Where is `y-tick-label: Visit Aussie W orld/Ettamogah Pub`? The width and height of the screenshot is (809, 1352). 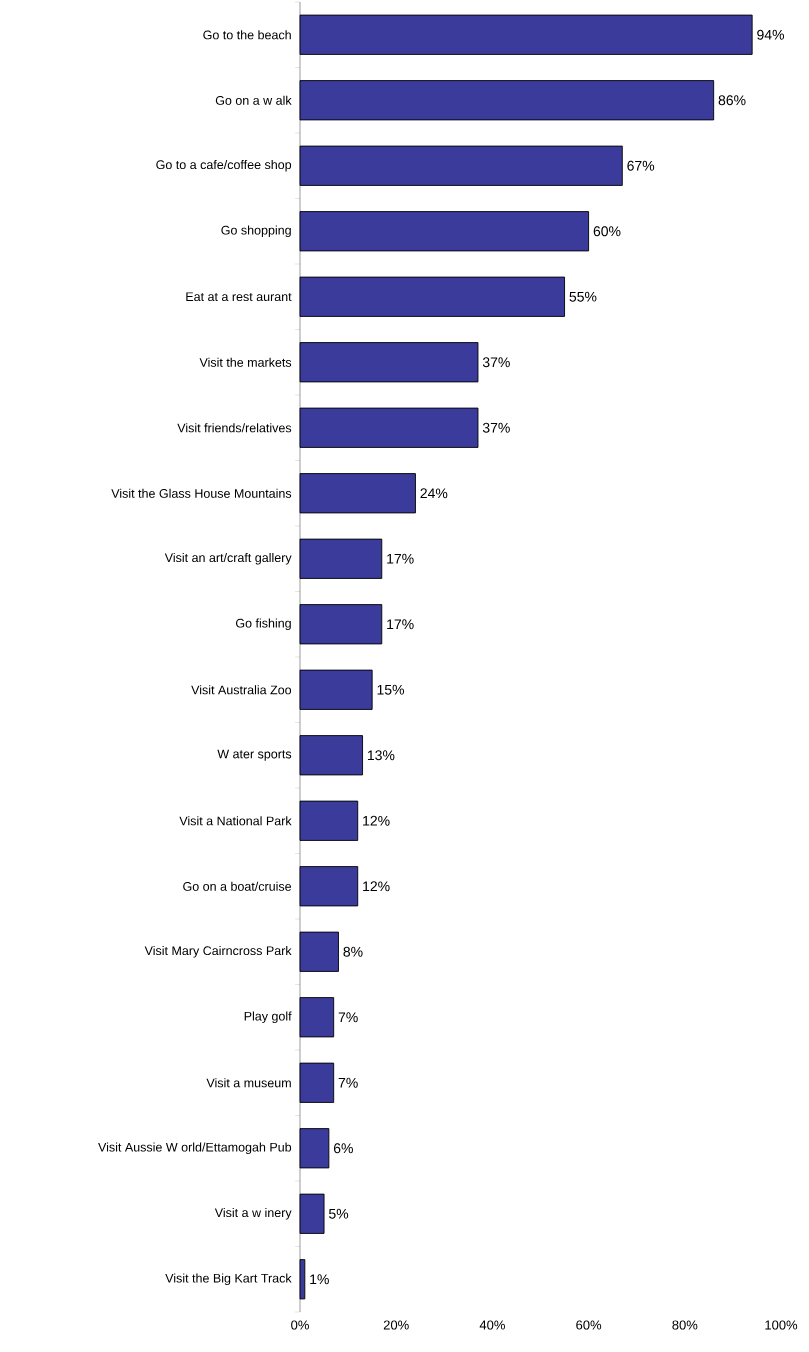
y-tick-label: Visit Aussie W orld/Ettamogah Pub is located at coordinates (195, 1148).